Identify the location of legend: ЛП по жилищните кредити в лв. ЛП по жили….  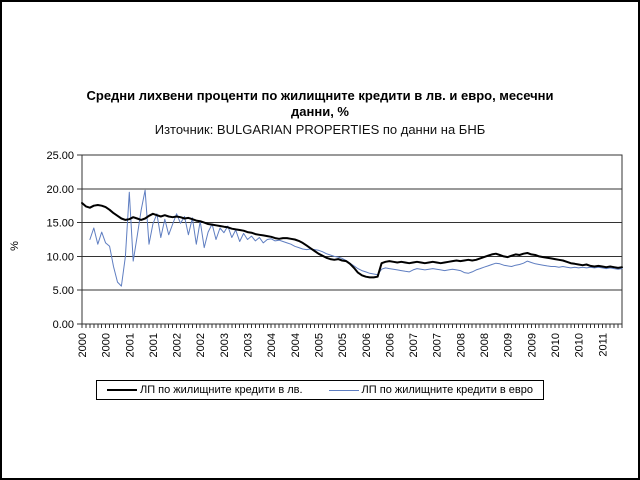
(320, 390).